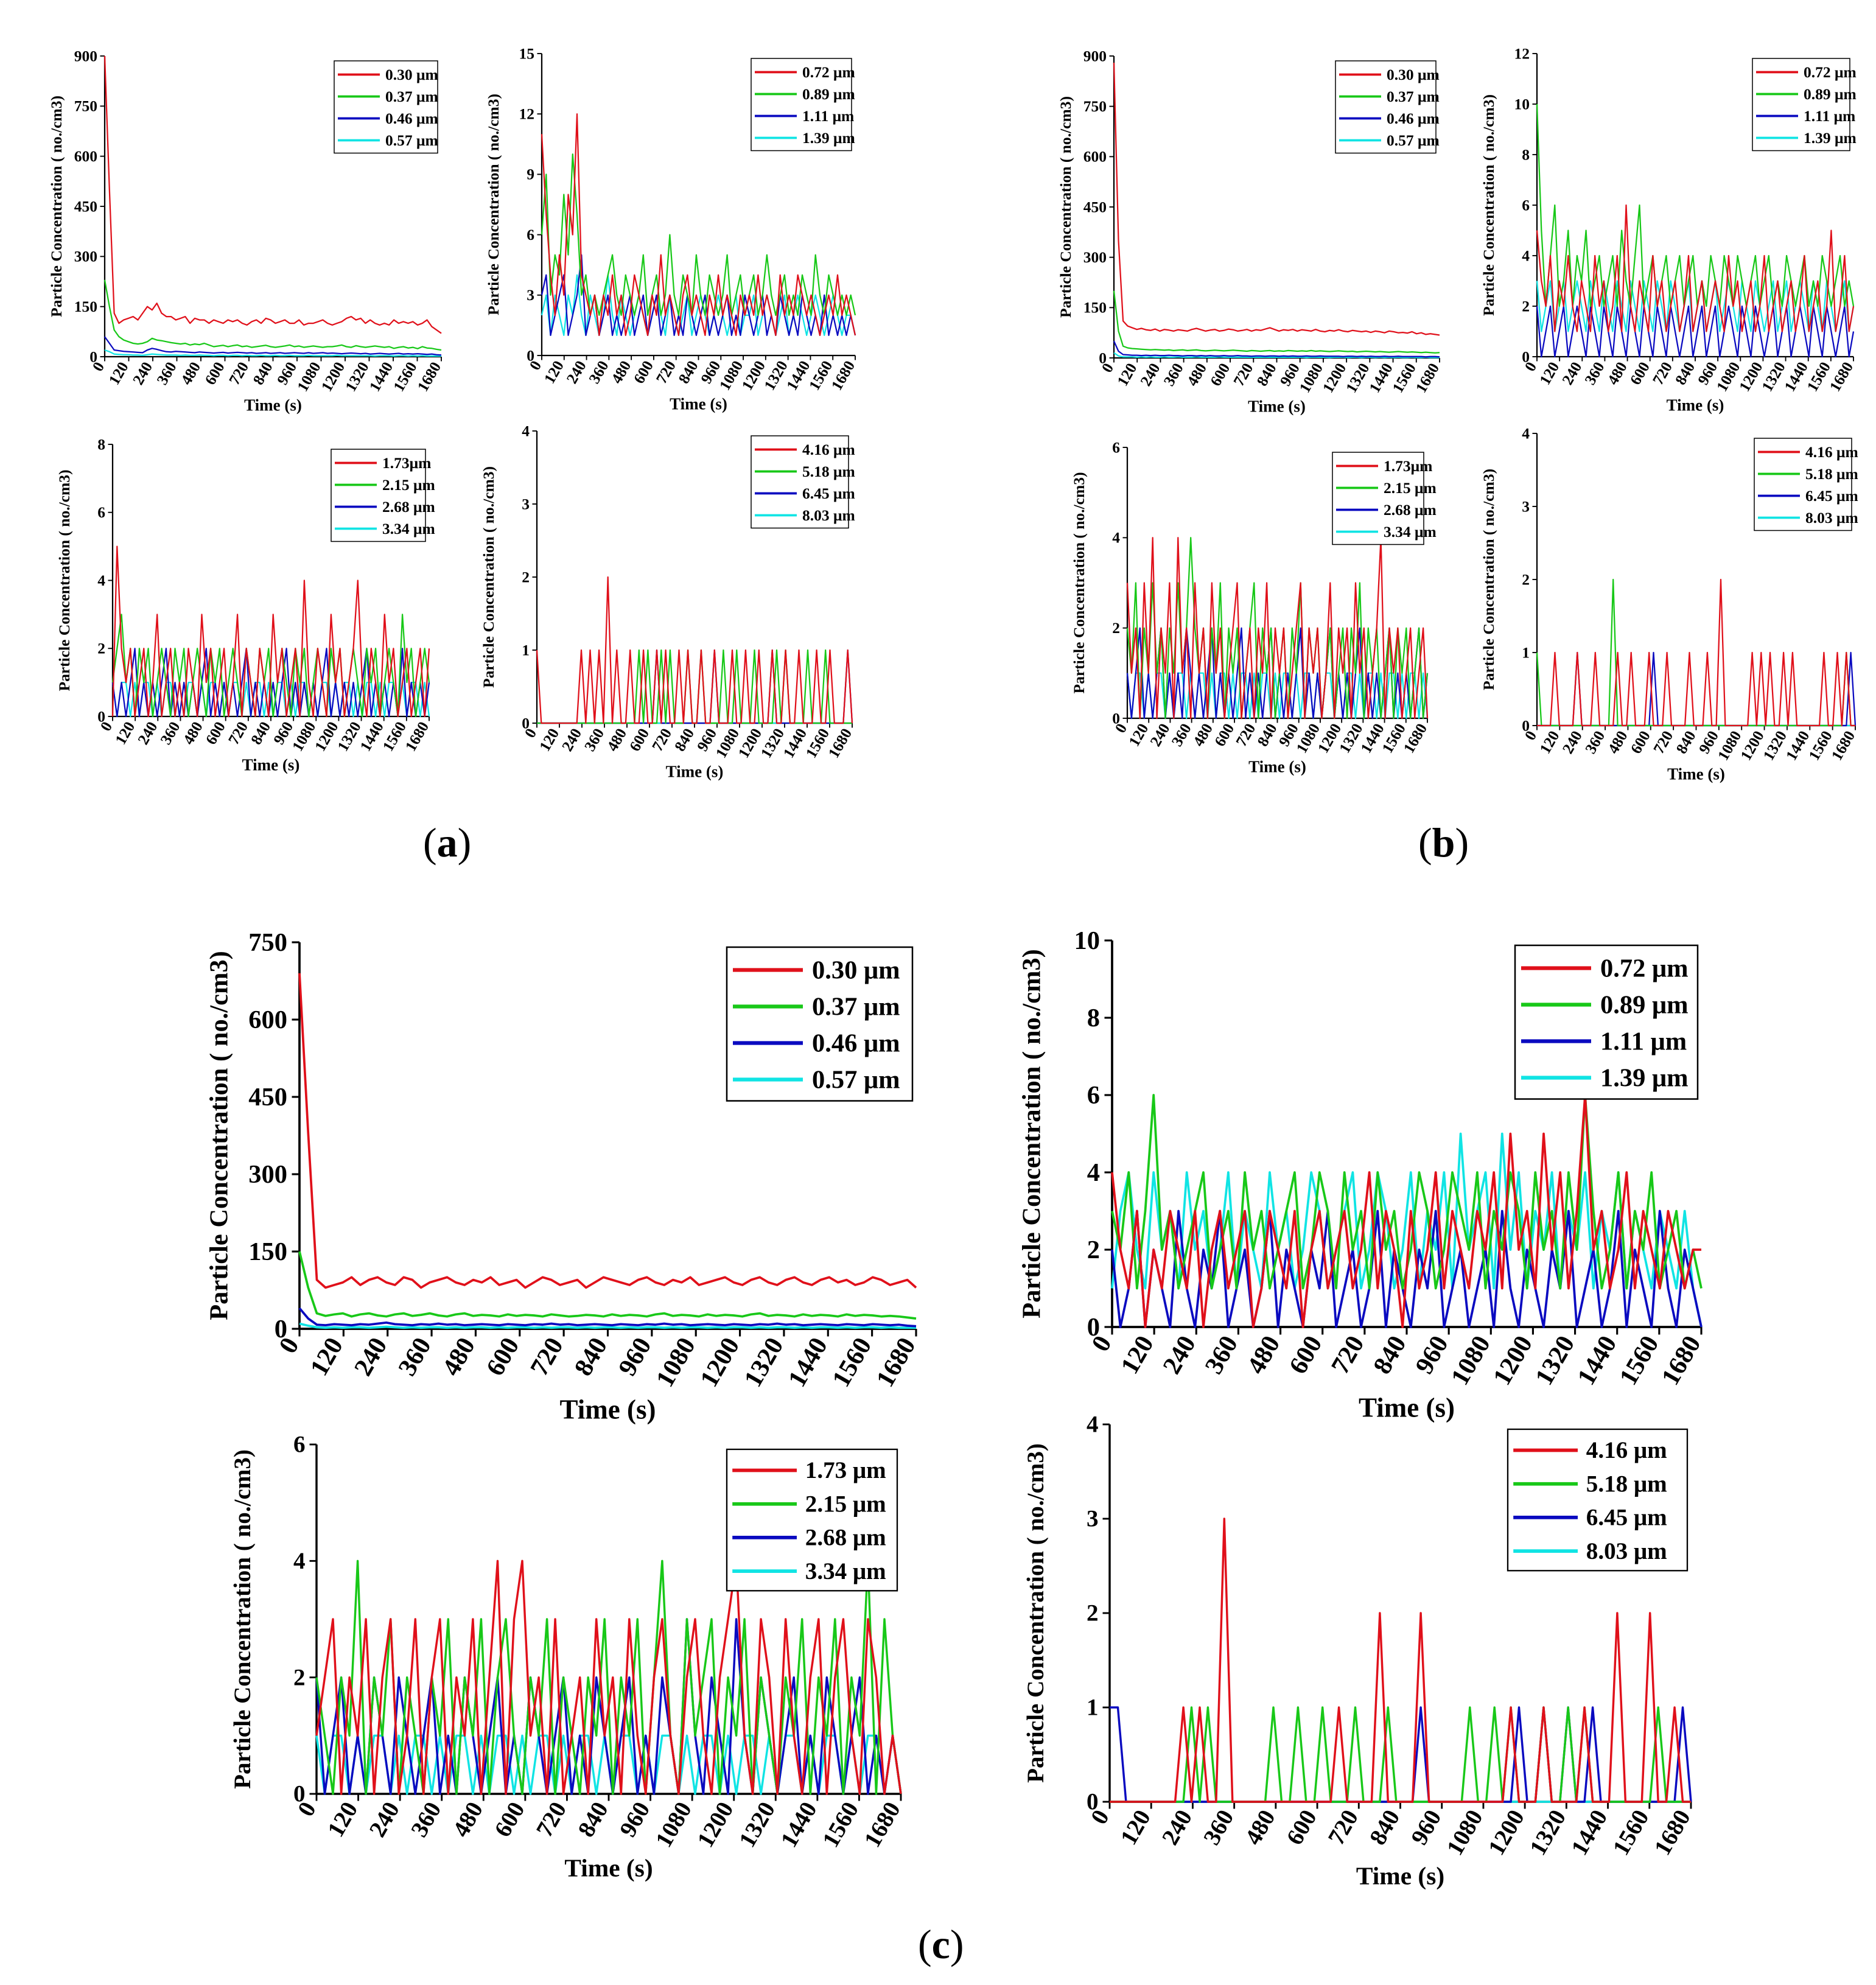 This screenshot has height=1985, width=1876. Describe the element at coordinates (829, 493) in the screenshot. I see `legend-label: 6.45 μm` at that location.